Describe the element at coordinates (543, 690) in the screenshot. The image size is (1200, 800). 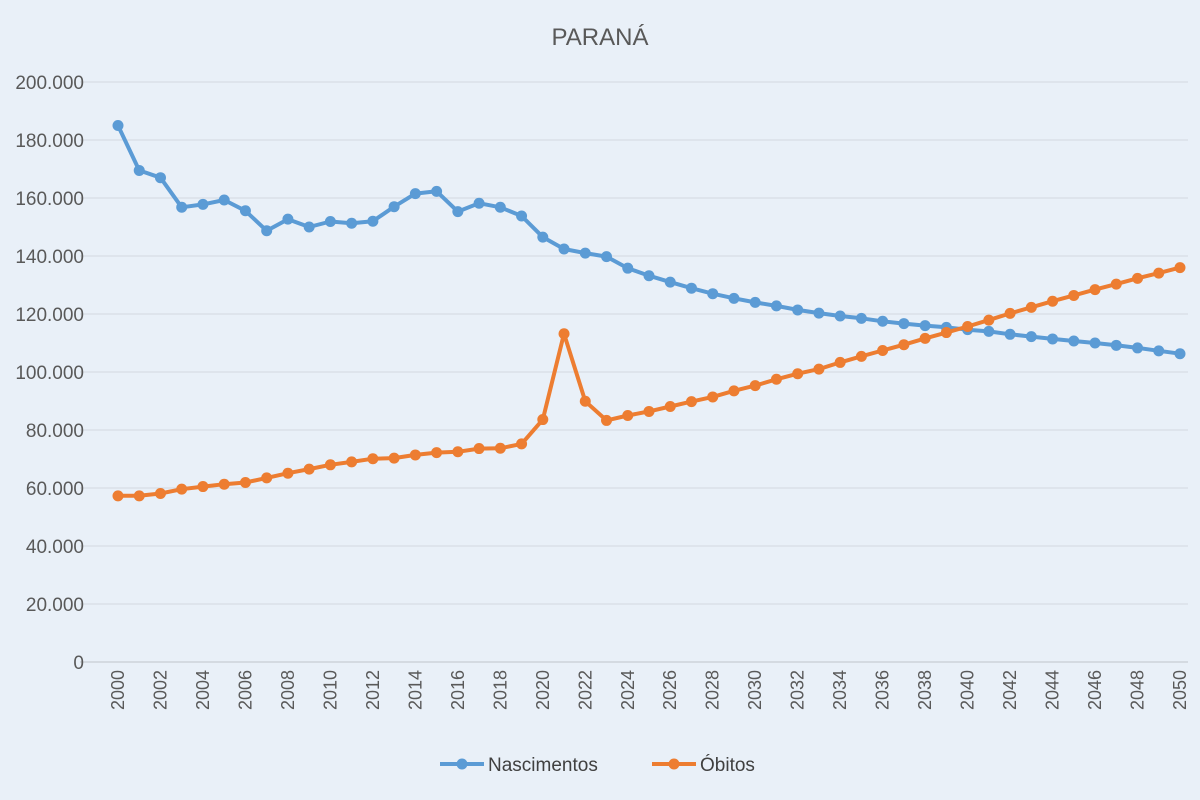
I see `x-tick-label: 2020` at that location.